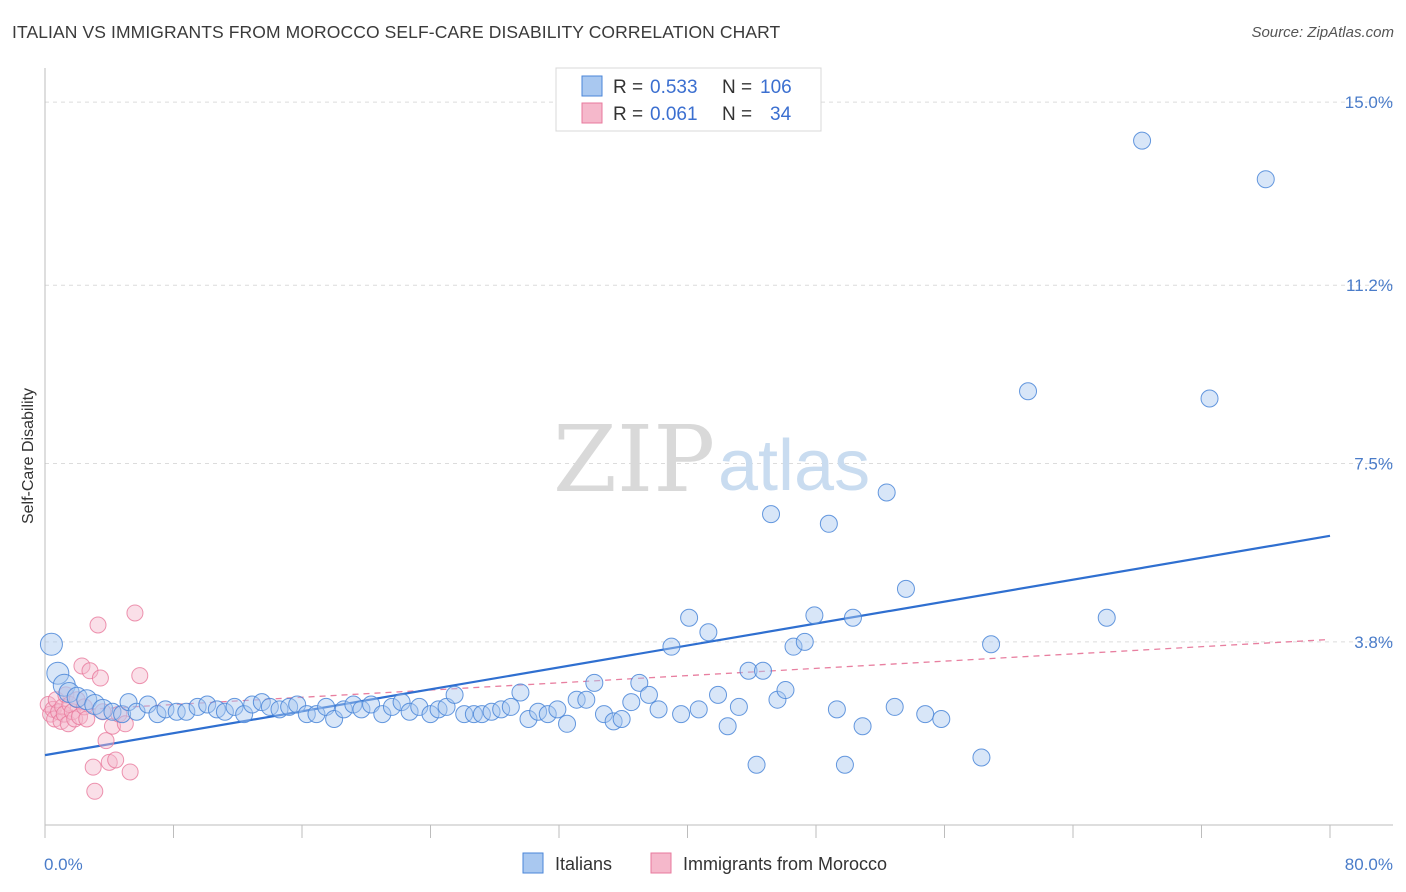 The height and width of the screenshot is (892, 1406). I want to click on y-tick-label: 15.0%, so click(1369, 102).